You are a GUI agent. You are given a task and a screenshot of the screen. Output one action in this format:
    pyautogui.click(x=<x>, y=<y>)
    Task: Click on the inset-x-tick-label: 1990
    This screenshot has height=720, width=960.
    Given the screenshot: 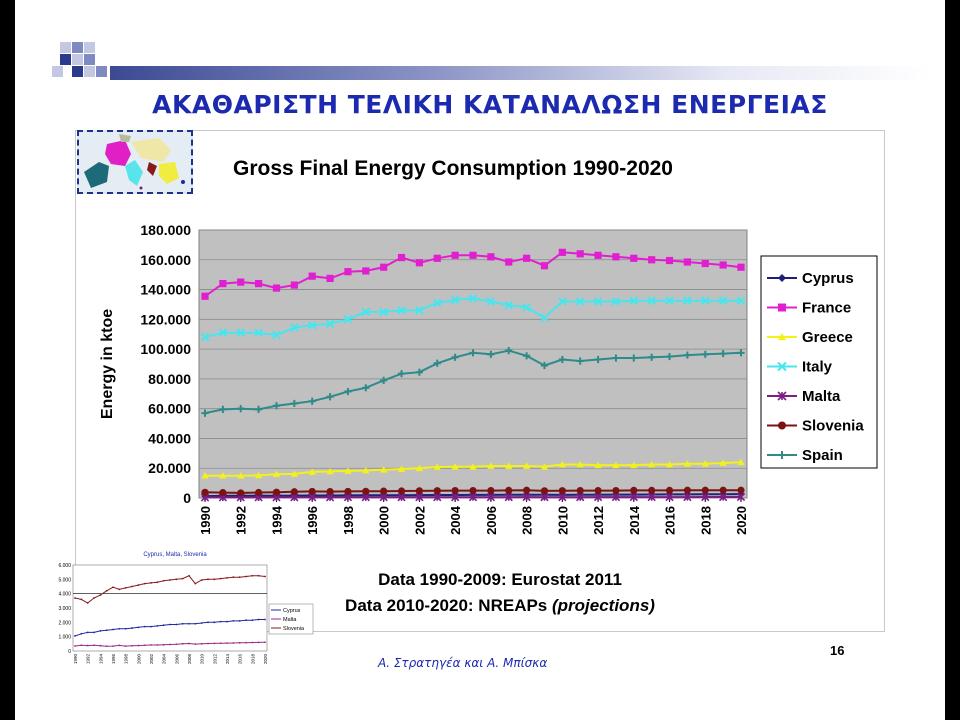 What is the action you would take?
    pyautogui.click(x=75, y=659)
    